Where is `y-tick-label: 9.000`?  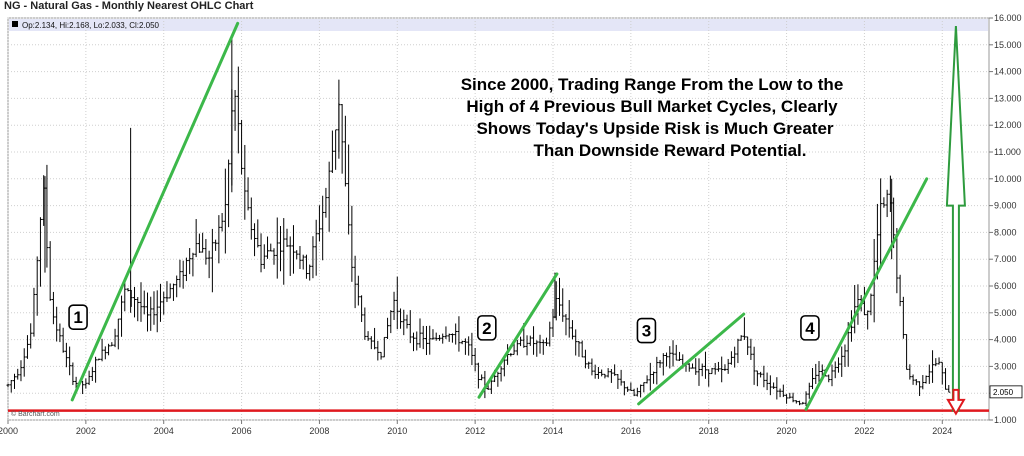 y-tick-label: 9.000 is located at coordinates (1005, 206).